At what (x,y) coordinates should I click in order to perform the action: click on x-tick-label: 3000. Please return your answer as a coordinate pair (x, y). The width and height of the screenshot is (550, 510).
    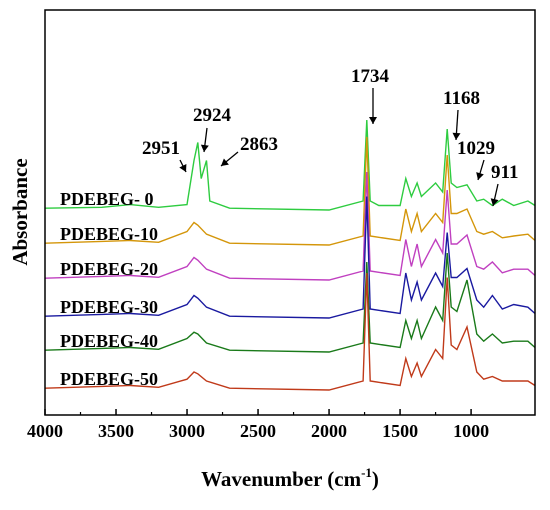
    Looking at the image, I should click on (187, 431).